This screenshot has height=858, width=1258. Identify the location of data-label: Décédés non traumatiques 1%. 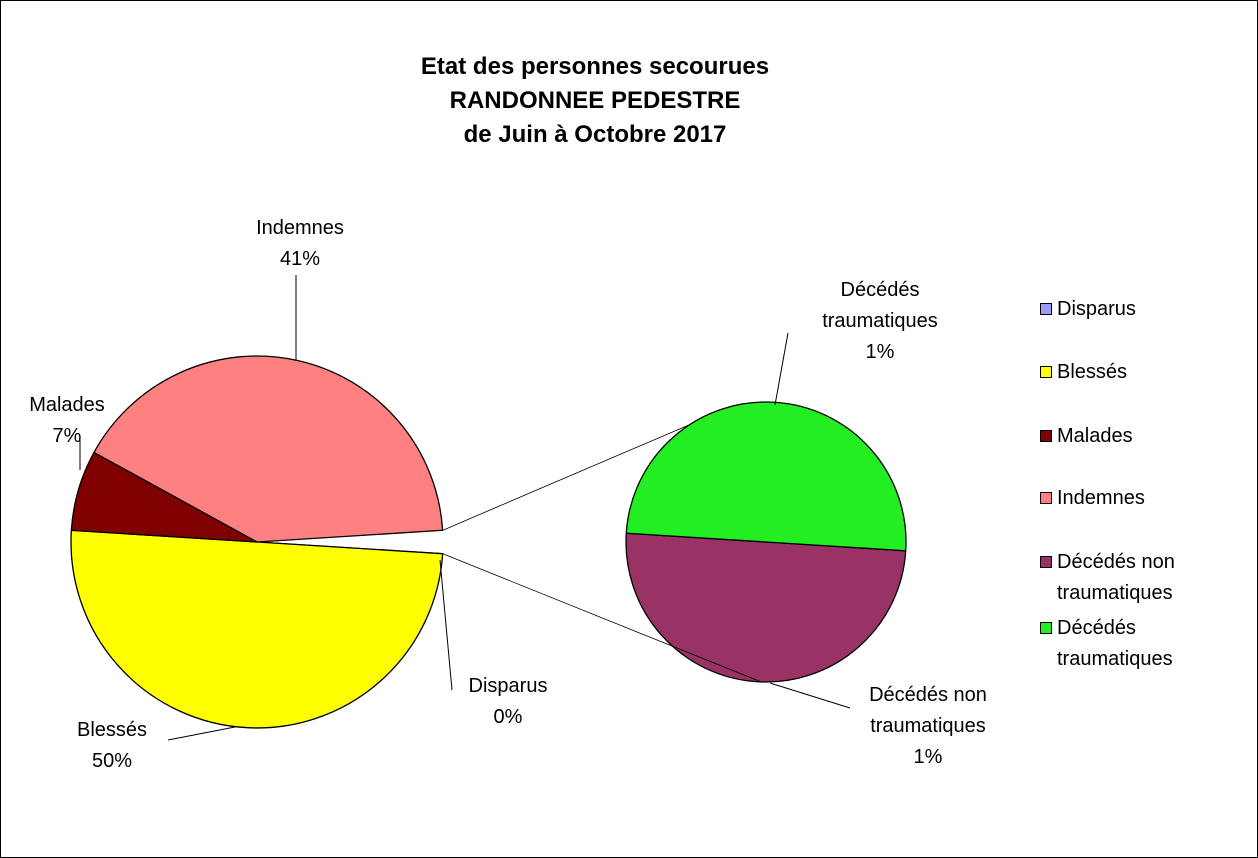
(928, 726).